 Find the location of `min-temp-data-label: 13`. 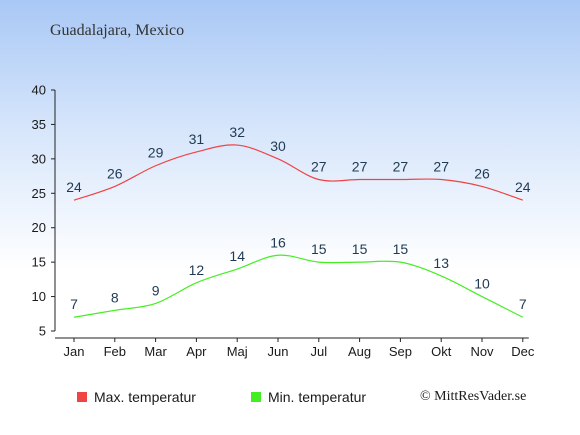

min-temp-data-label: 13 is located at coordinates (441, 263).